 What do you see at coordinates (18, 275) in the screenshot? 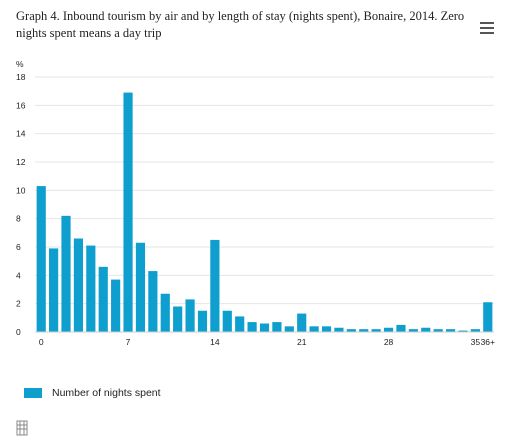
I see `y-tick-label: 4` at bounding box center [18, 275].